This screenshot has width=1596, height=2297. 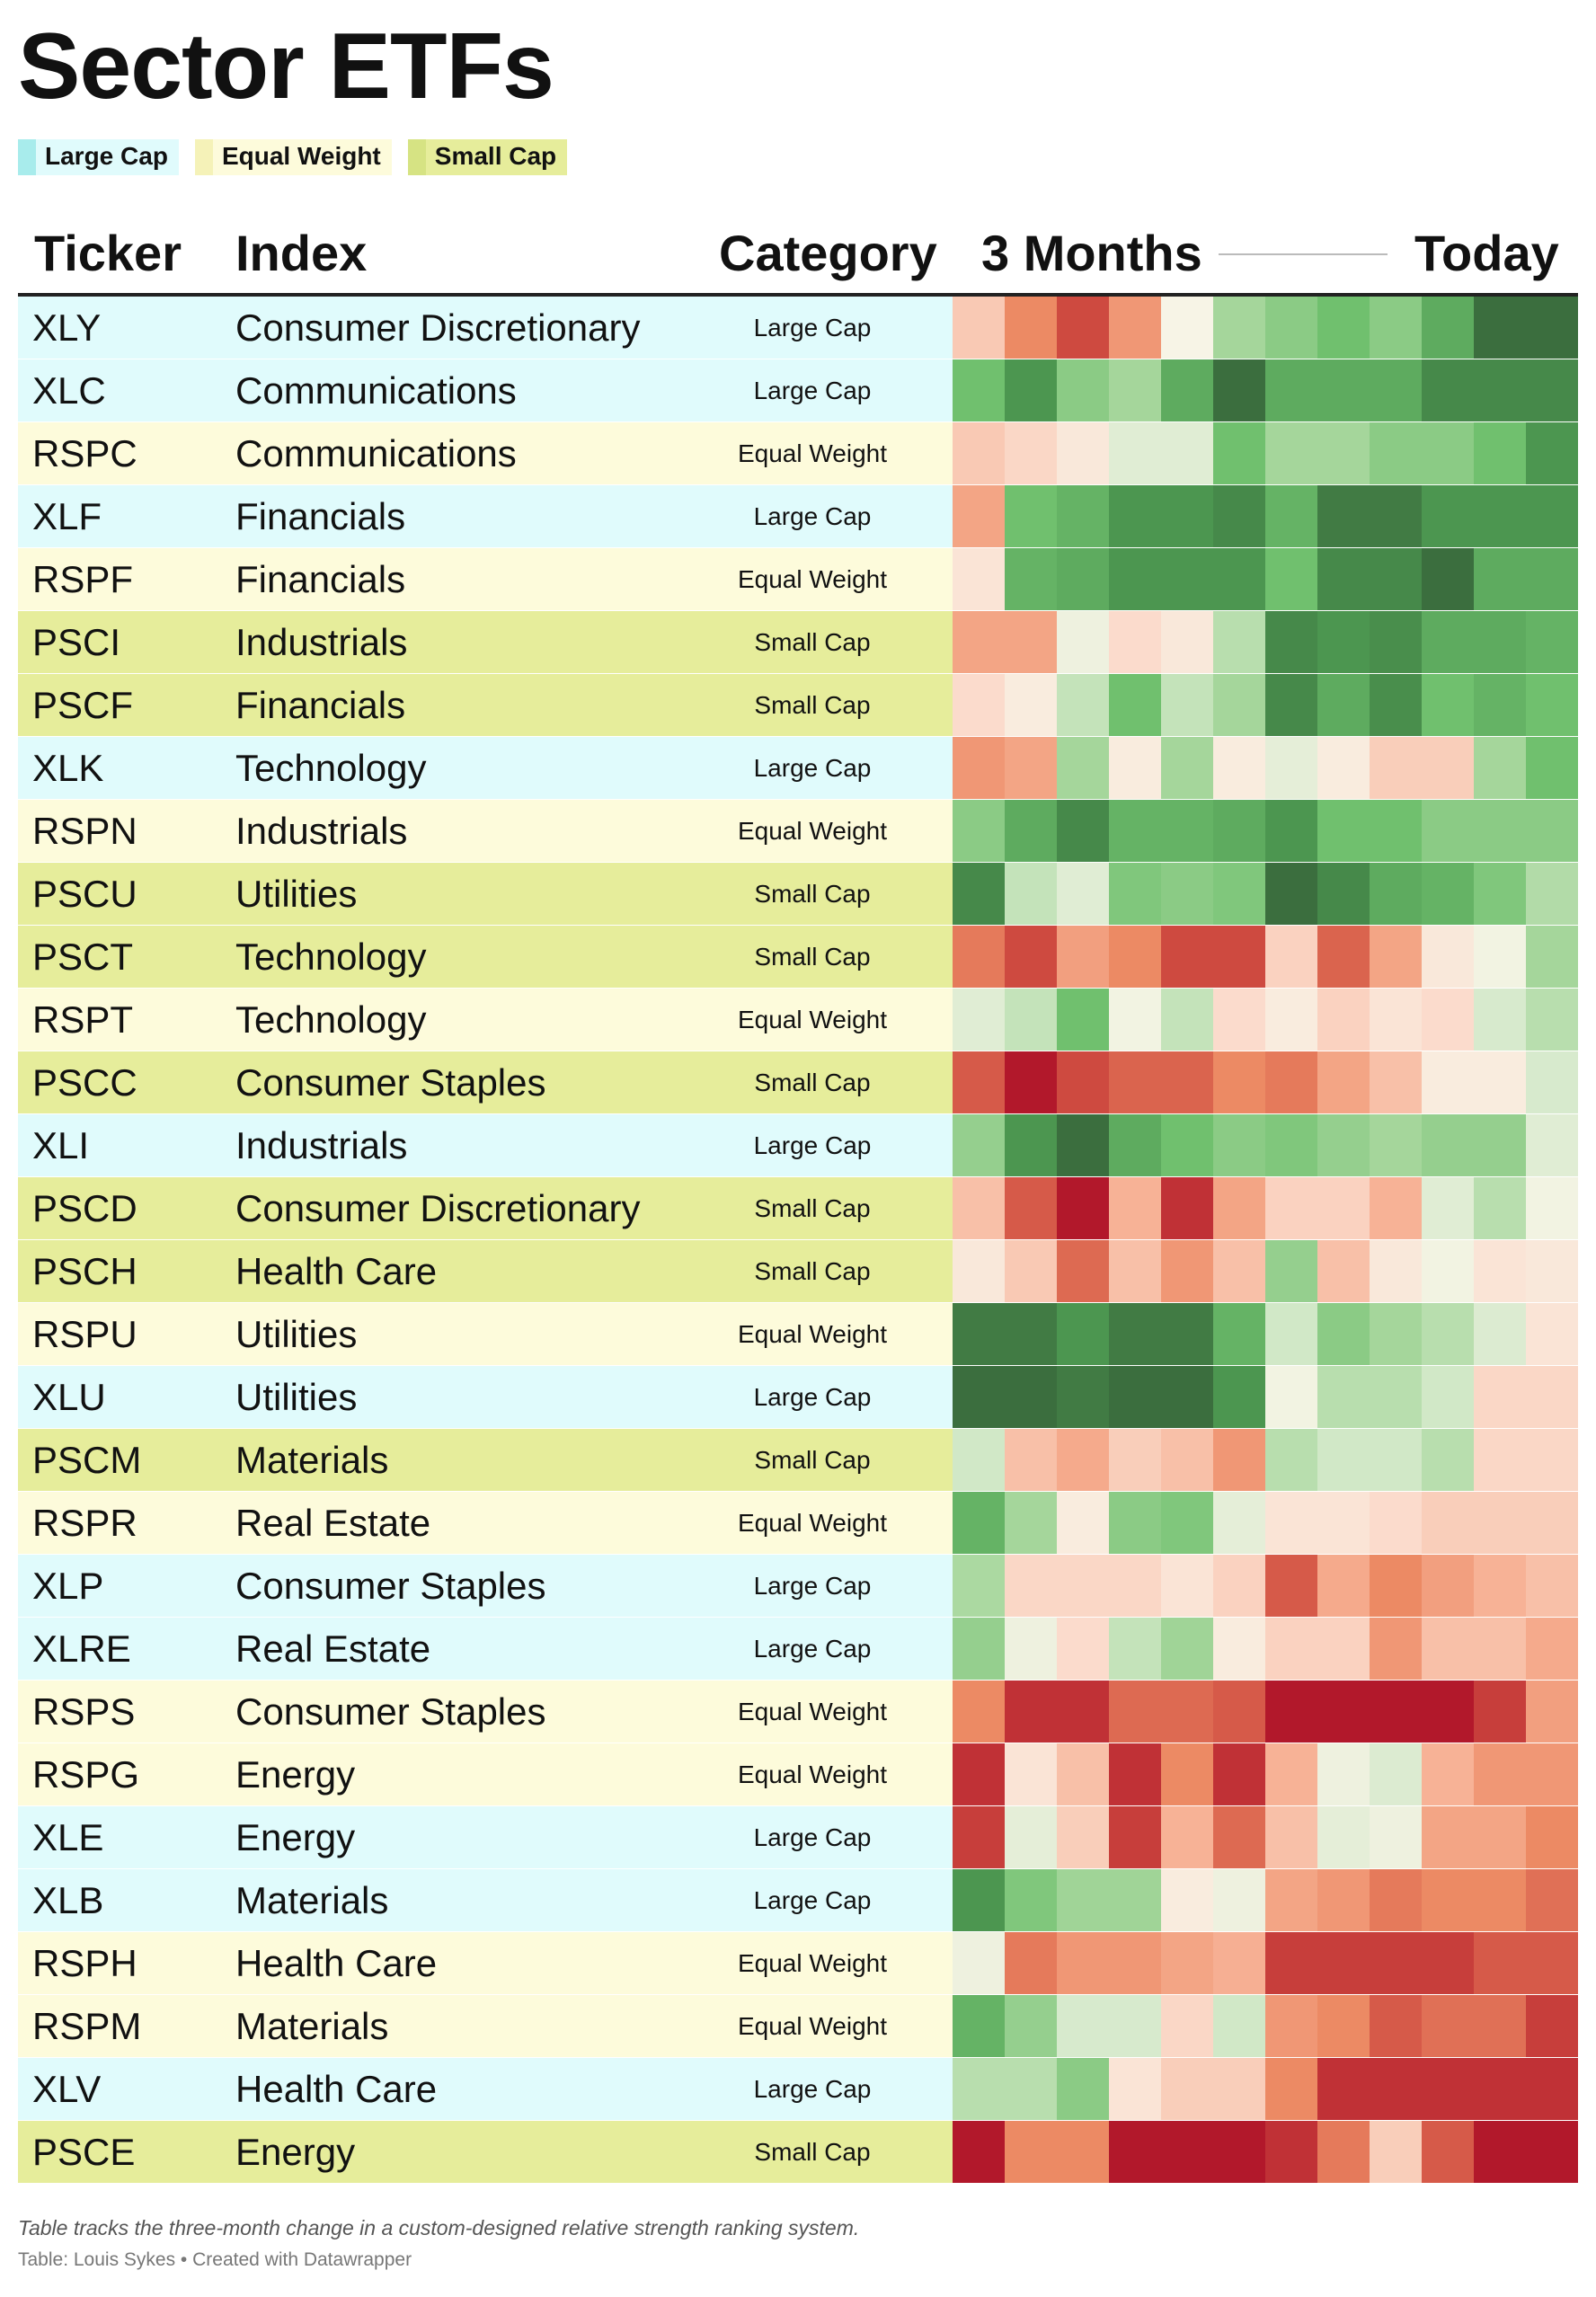 What do you see at coordinates (798, 516) in the screenshot?
I see `table-row: XLF Financials Large Cap` at bounding box center [798, 516].